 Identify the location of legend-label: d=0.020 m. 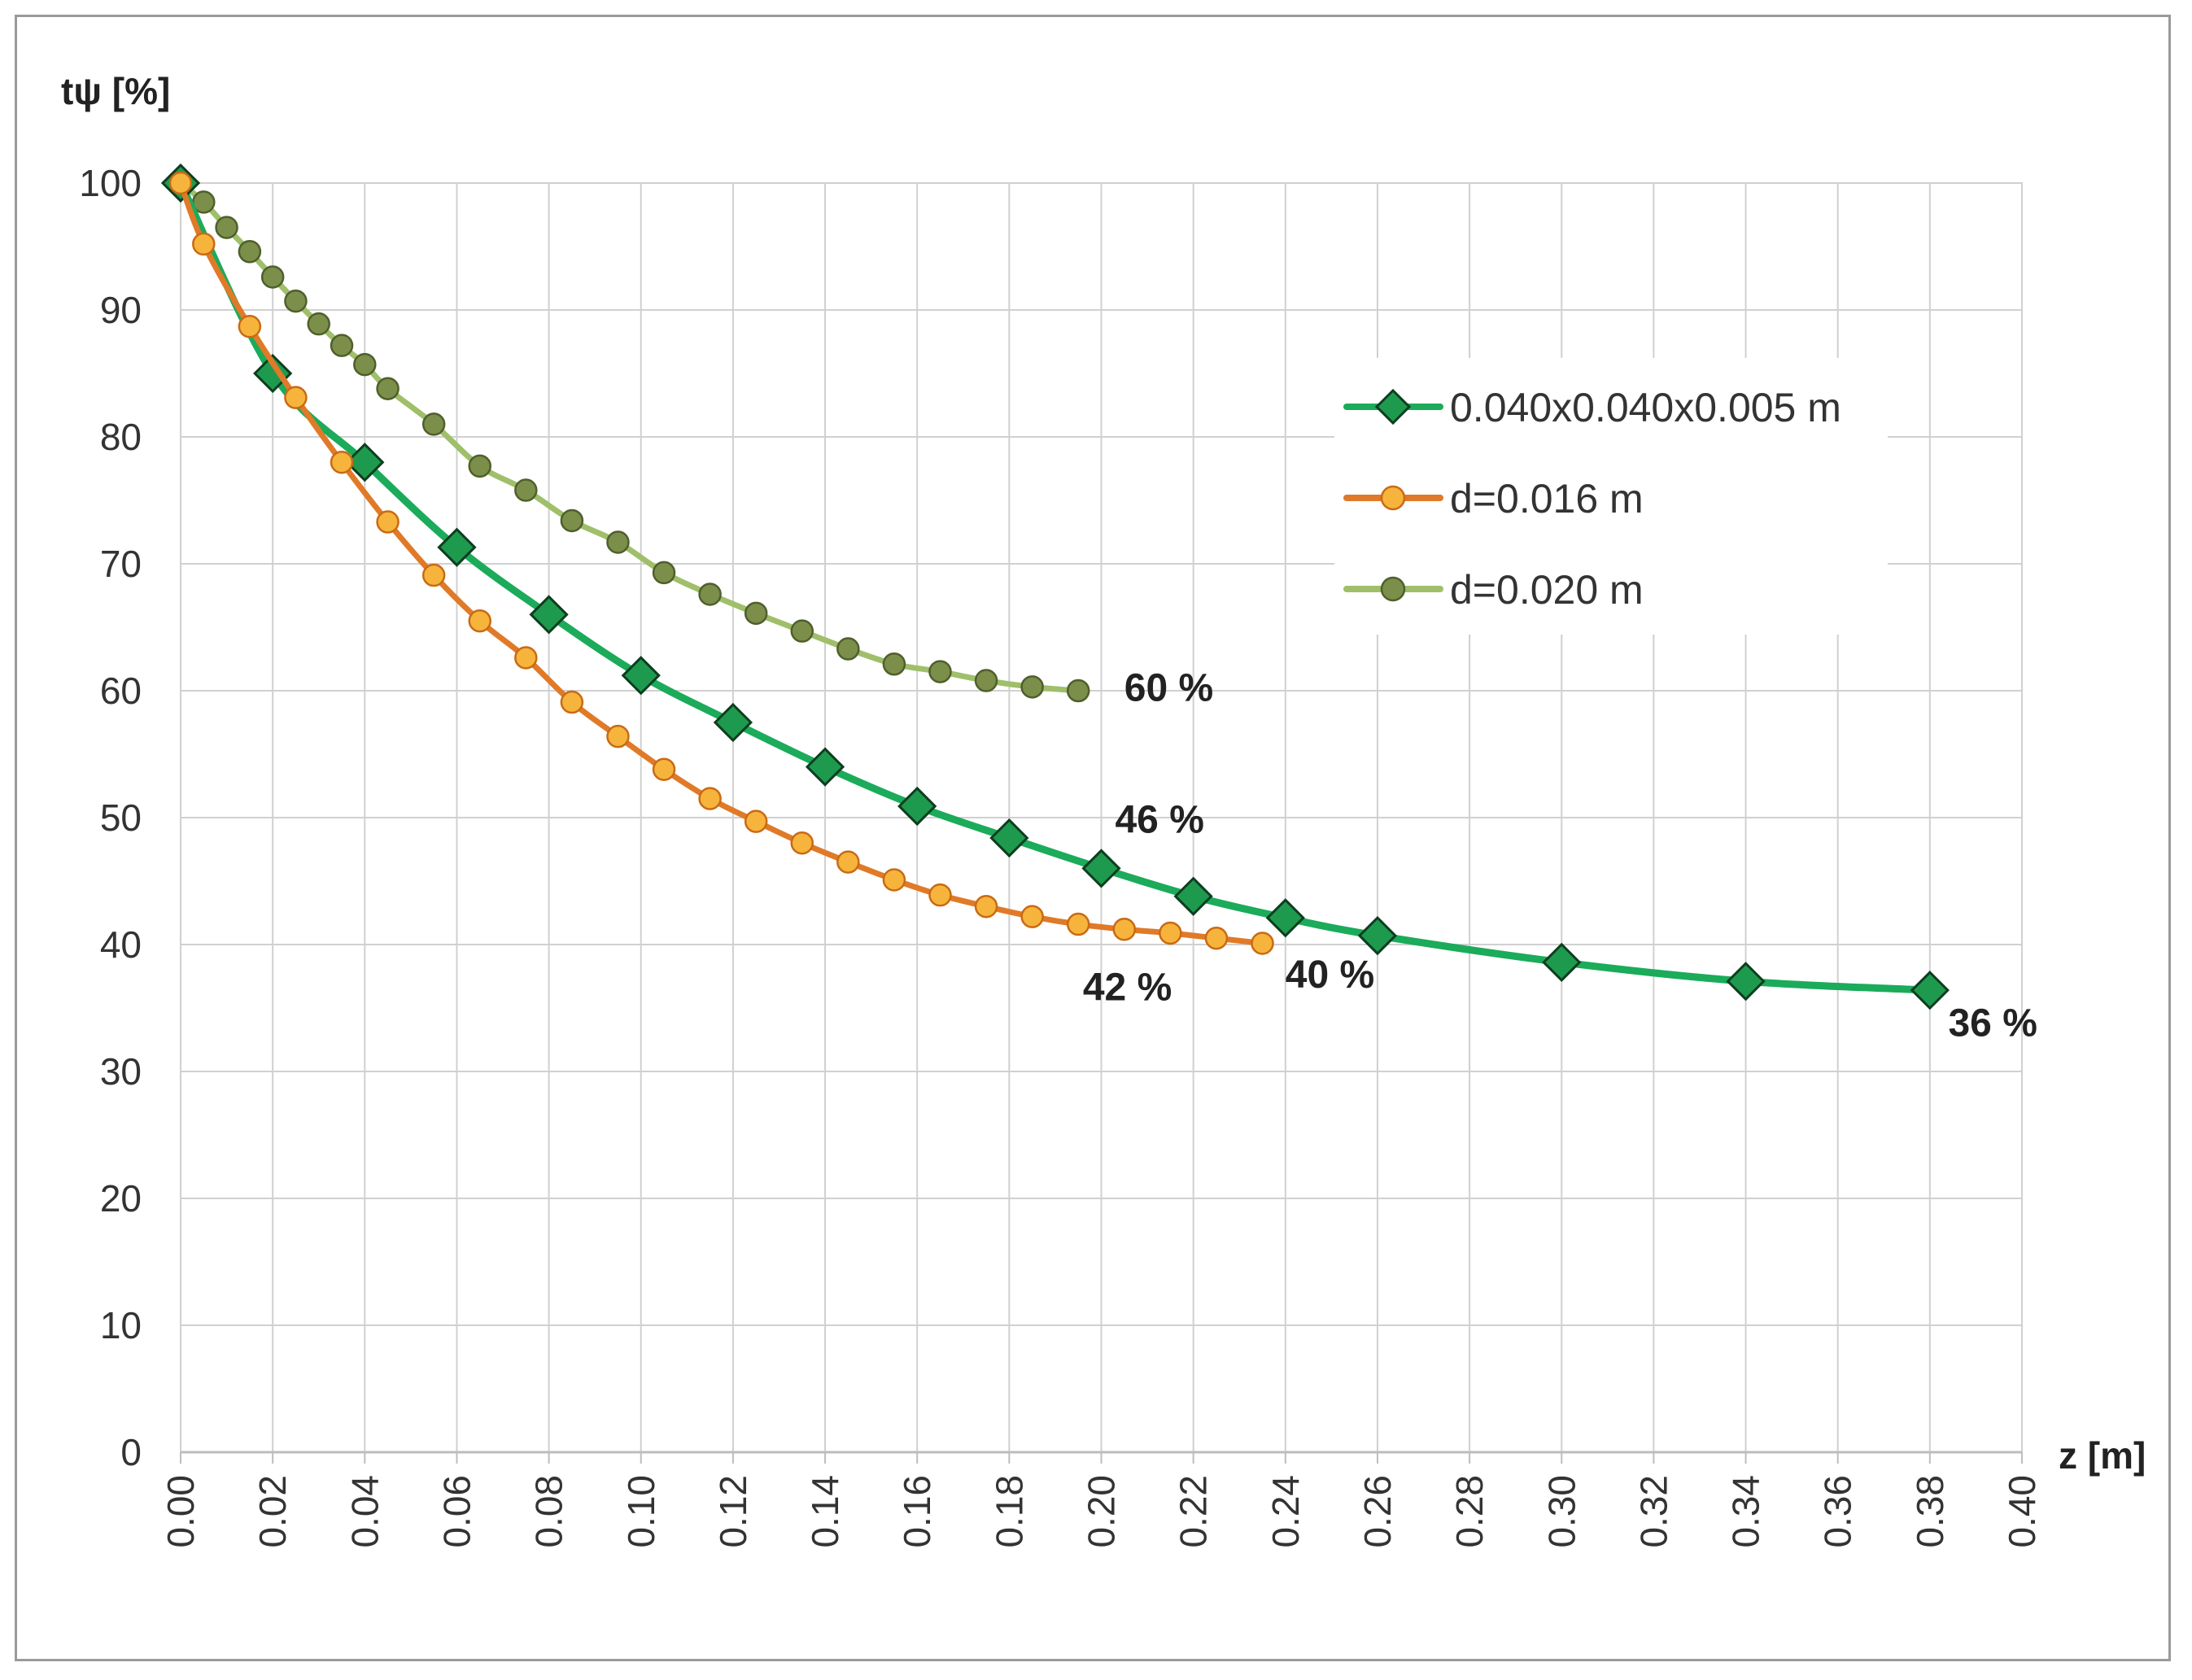
(1547, 590).